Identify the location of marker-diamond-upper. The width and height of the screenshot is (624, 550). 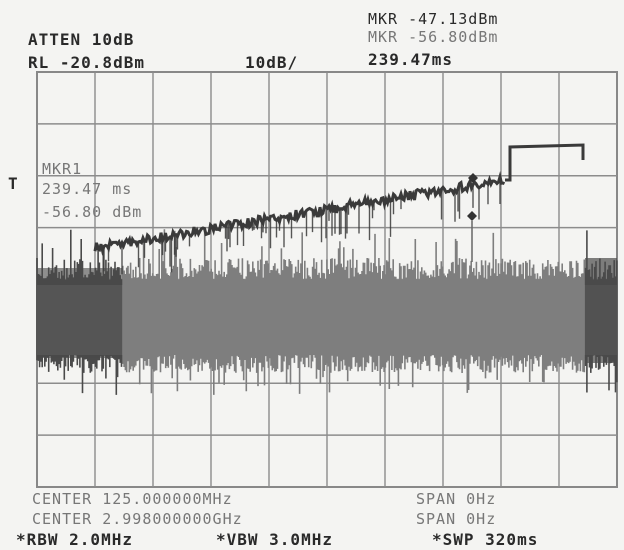
(473, 178).